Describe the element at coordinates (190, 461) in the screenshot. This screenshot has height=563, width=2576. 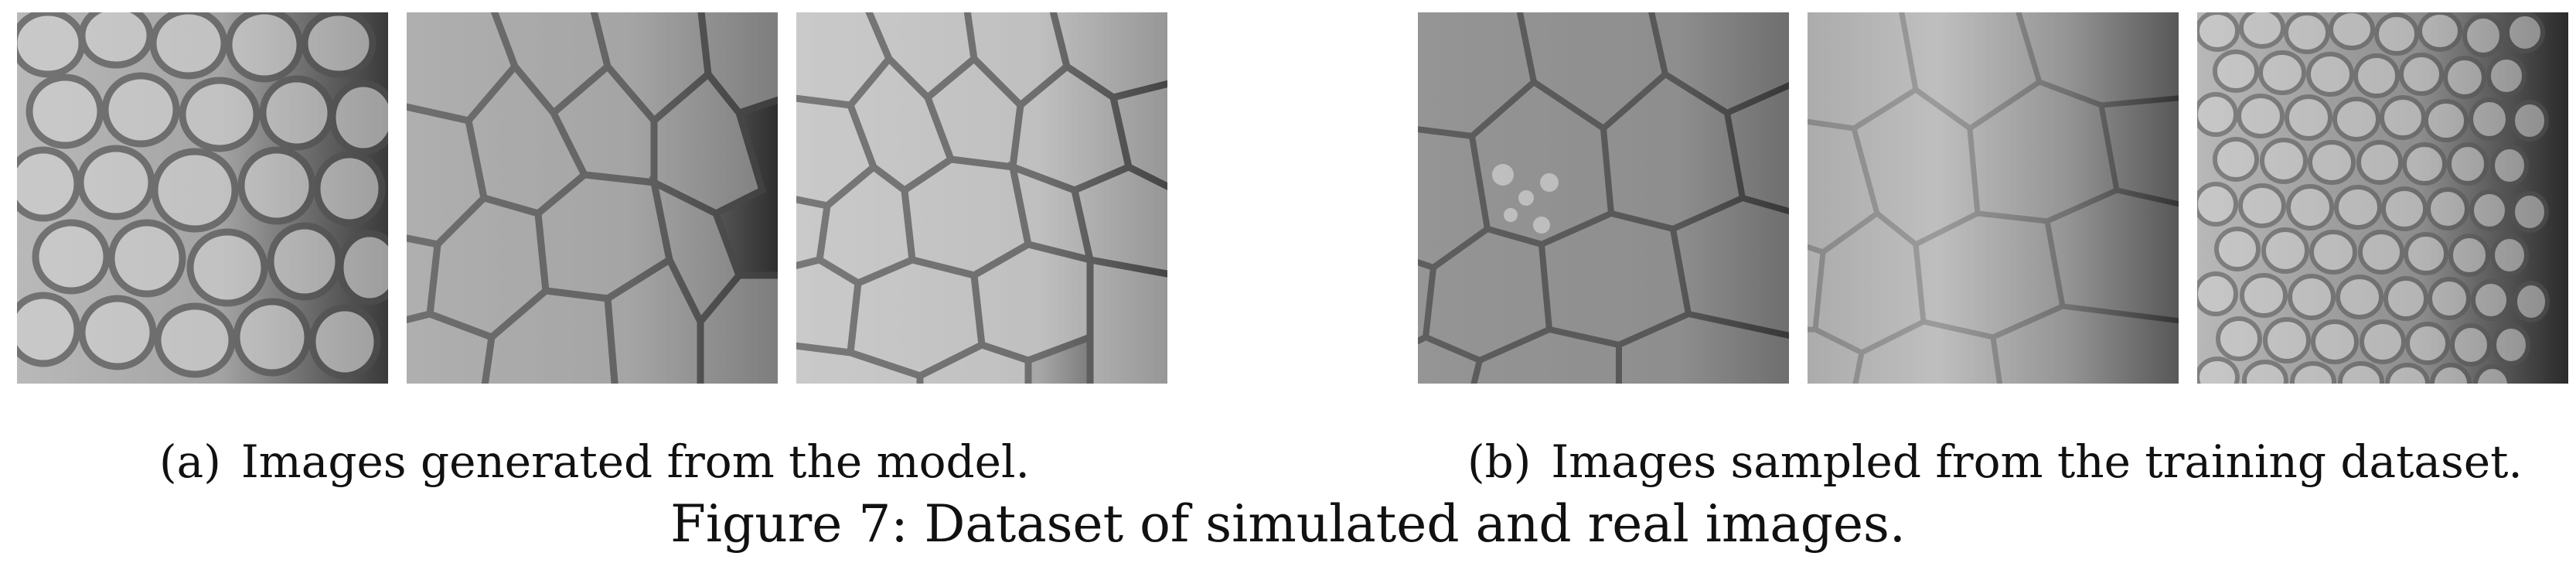
I see `subfigure-tag: (a)` at that location.